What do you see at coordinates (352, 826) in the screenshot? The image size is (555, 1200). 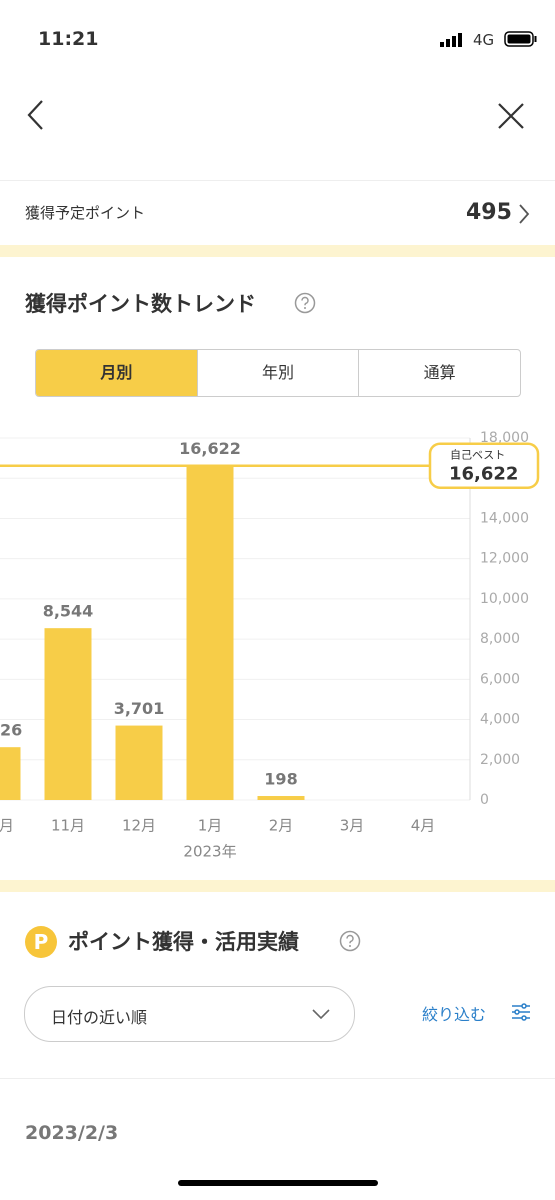 I see `x-tick-label: 3月` at bounding box center [352, 826].